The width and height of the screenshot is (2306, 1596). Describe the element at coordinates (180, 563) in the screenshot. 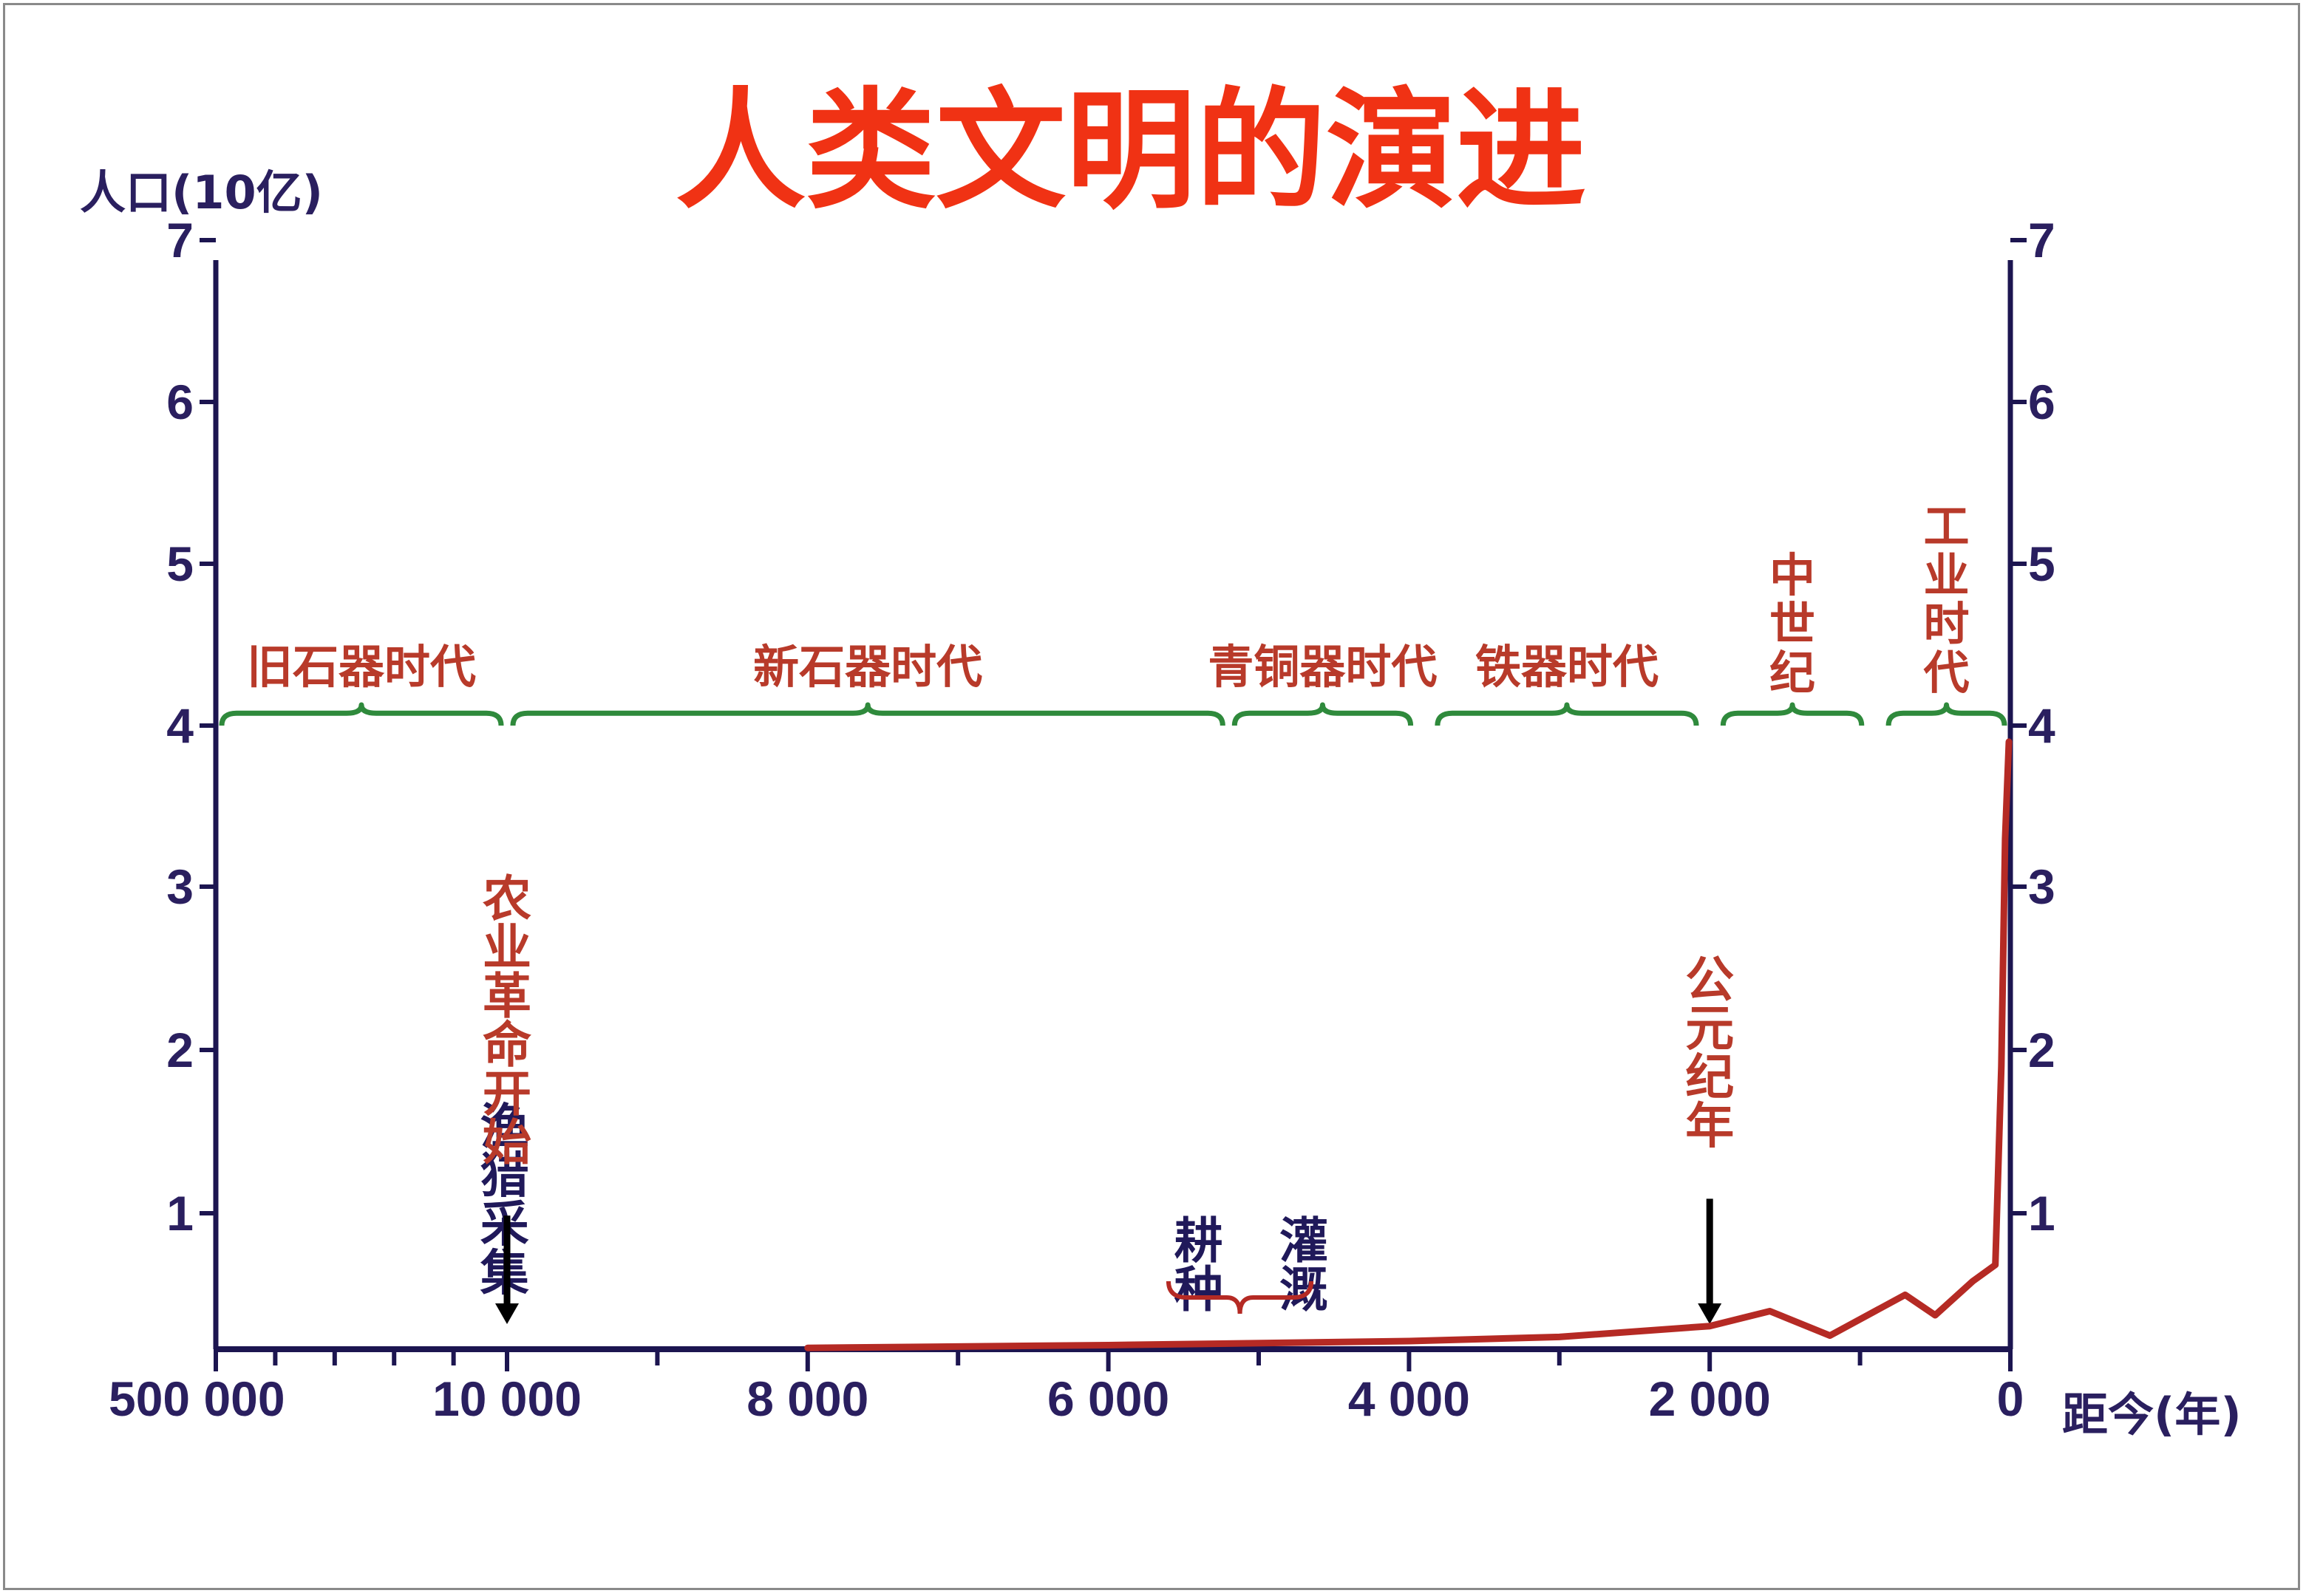

I see `y-tick-label-left: 5` at that location.